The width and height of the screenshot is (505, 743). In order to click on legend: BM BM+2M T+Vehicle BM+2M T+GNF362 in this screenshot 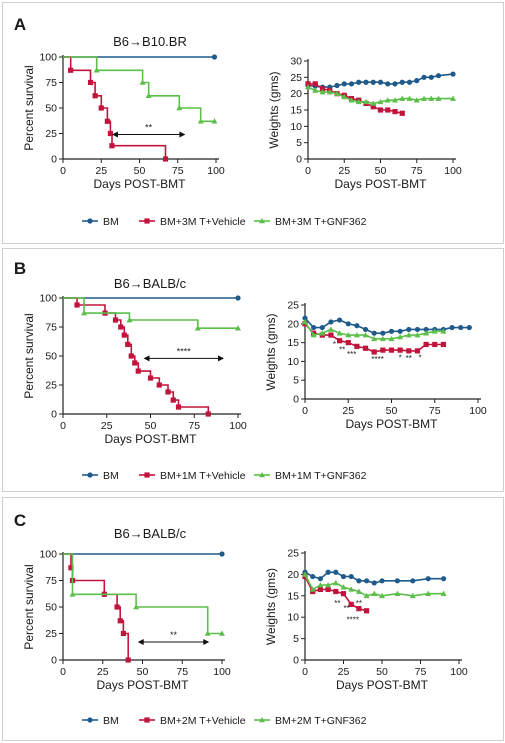, I will do `click(224, 721)`.